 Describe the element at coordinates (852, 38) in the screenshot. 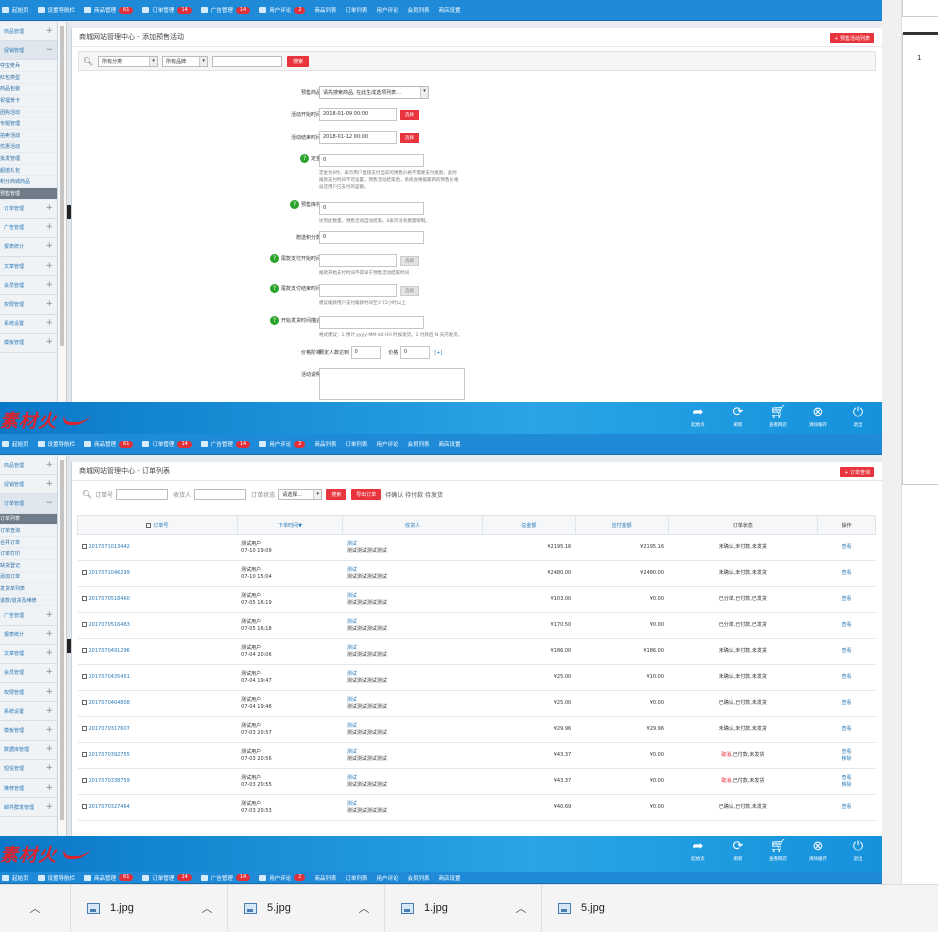

I see `presale-list-button: + 预售活动列表` at that location.